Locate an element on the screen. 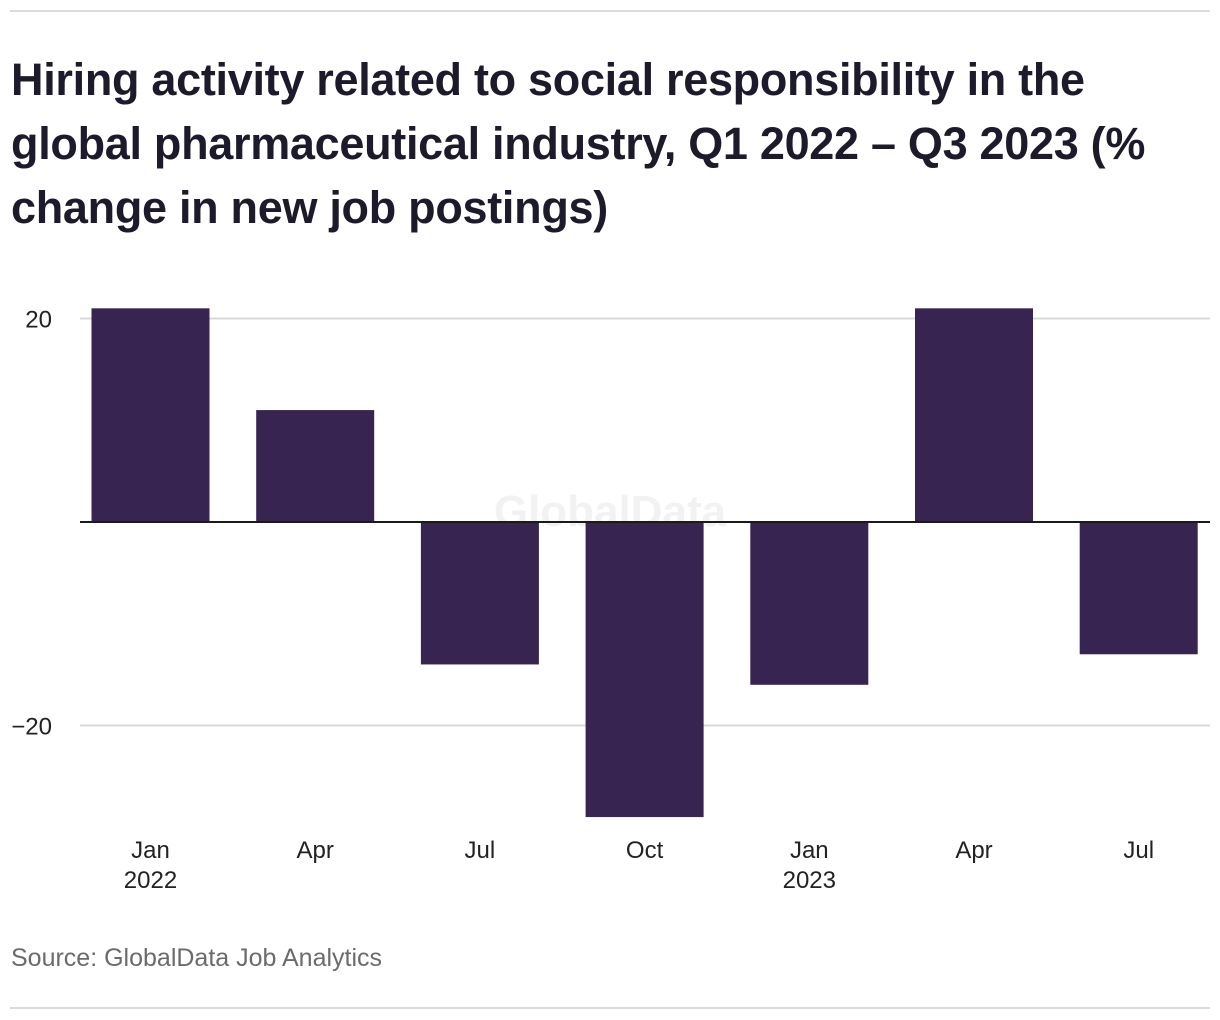 Image resolution: width=1220 pixels, height=1020 pixels. bottom-divider is located at coordinates (610, 1008).